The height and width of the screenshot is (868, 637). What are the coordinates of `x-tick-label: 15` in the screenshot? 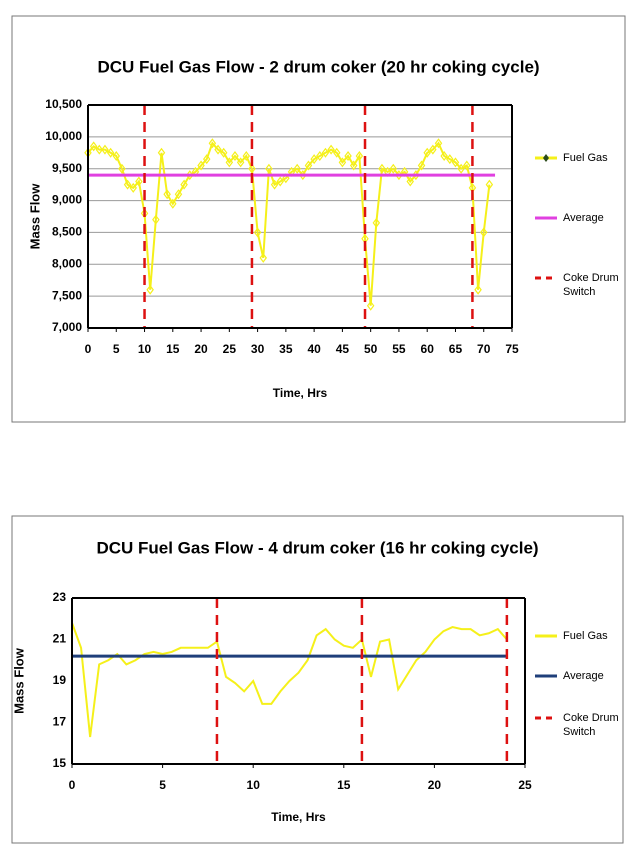 It's located at (173, 349).